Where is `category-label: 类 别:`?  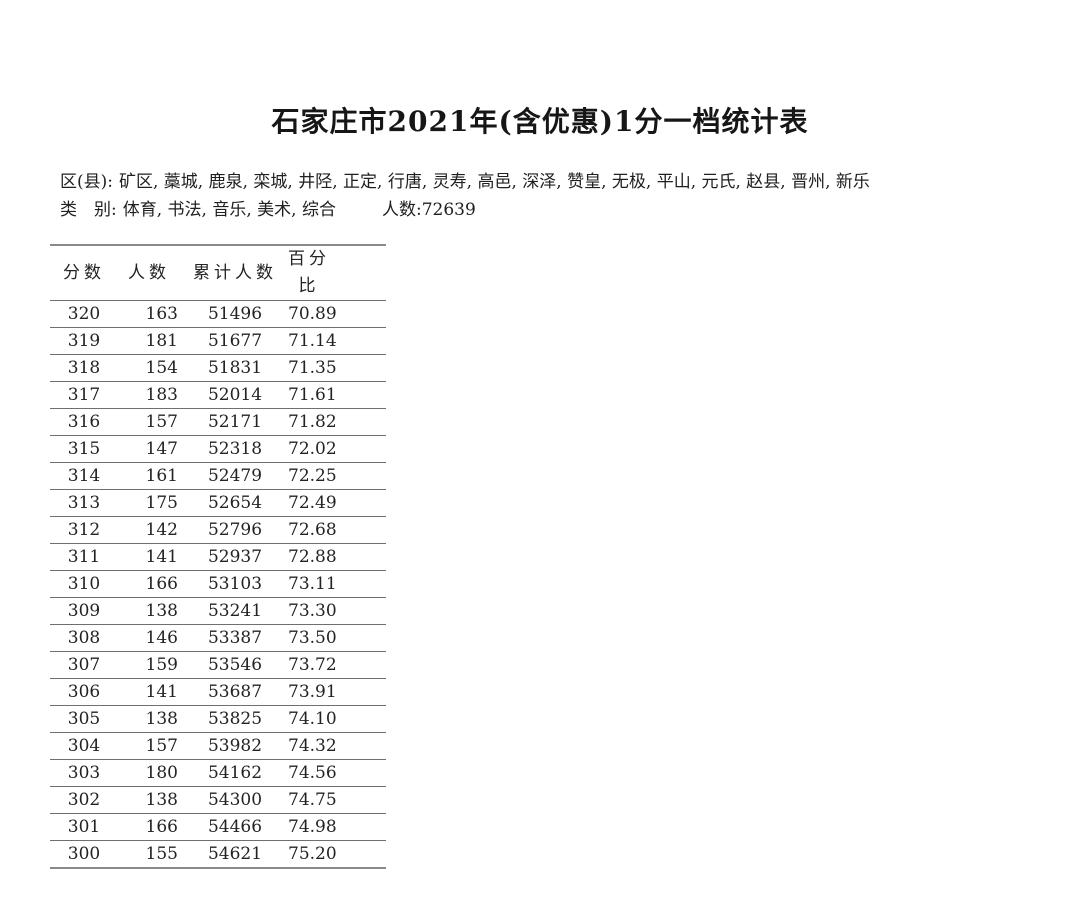
category-label: 类 别: is located at coordinates (88, 210).